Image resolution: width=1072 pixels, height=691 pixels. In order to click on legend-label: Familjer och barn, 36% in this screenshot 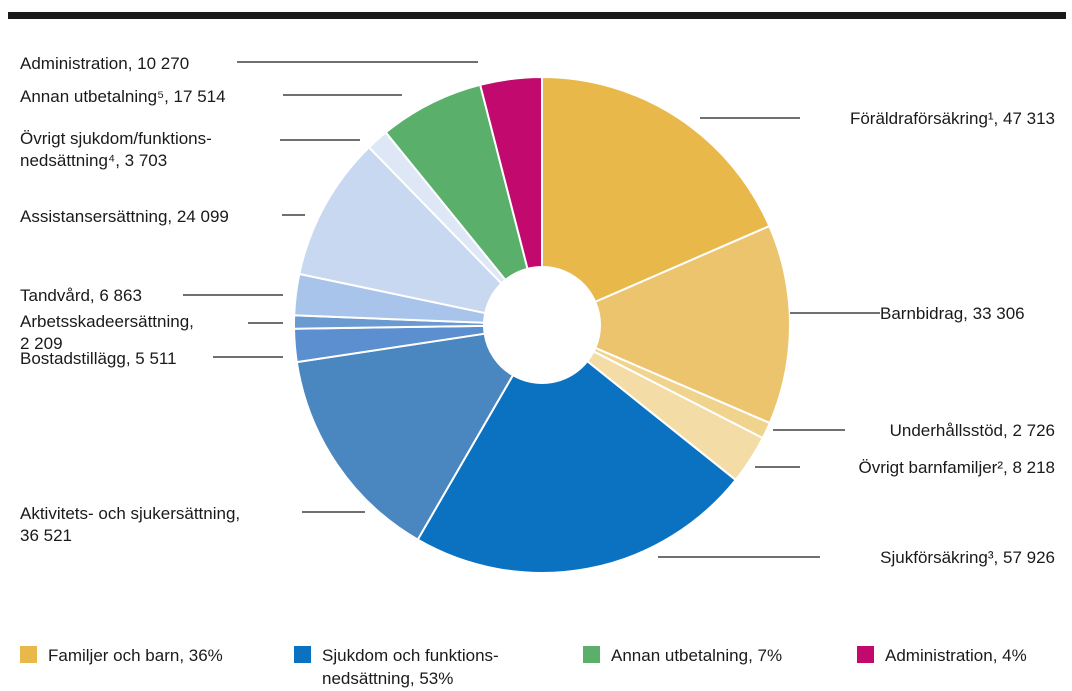, I will do `click(135, 655)`.